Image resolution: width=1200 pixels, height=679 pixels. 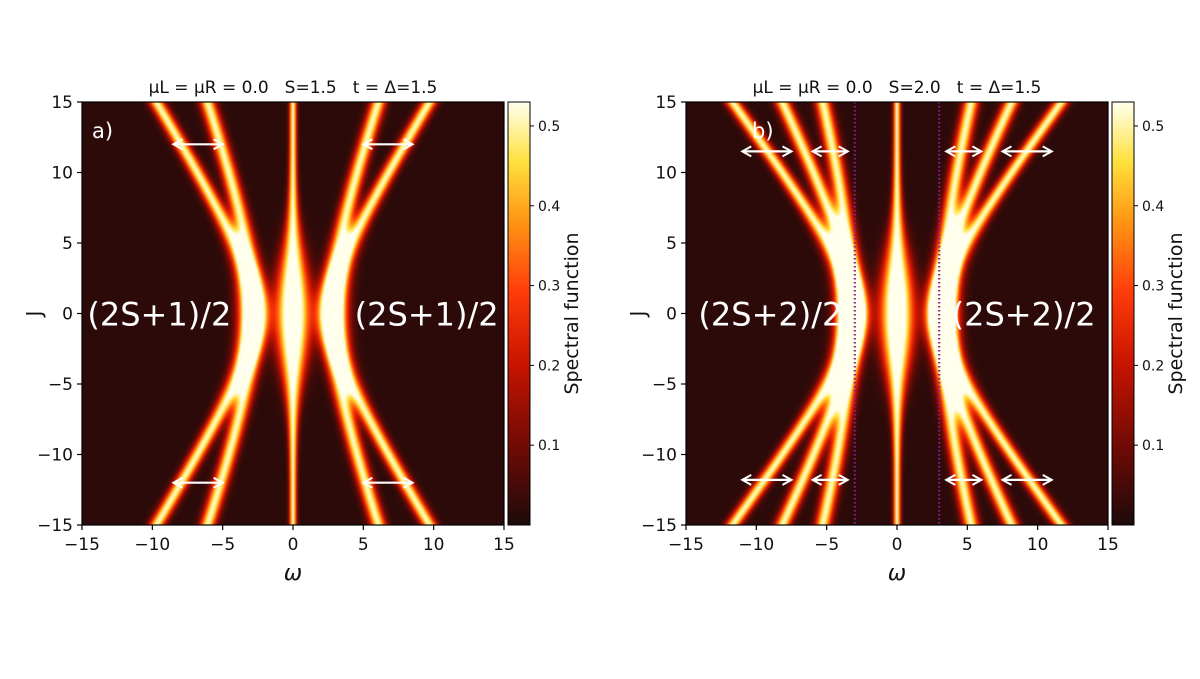 I want to click on panel-label: b), so click(x=763, y=131).